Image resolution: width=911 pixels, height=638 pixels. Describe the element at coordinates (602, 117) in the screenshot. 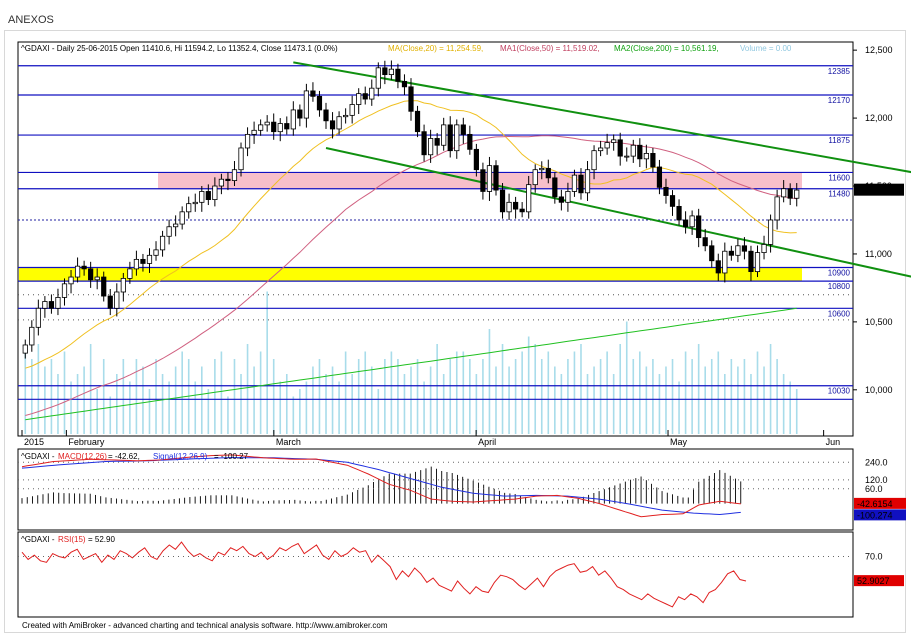

I see `channel-upper-line` at that location.